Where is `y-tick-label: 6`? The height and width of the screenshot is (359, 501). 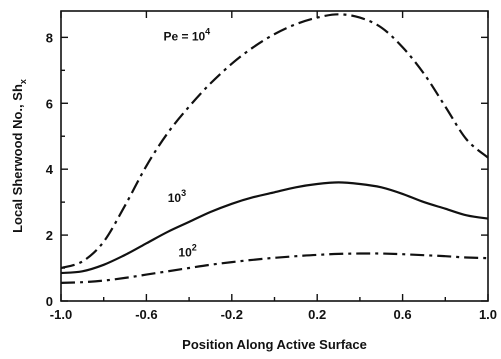
y-tick-label: 6 is located at coordinates (49, 103).